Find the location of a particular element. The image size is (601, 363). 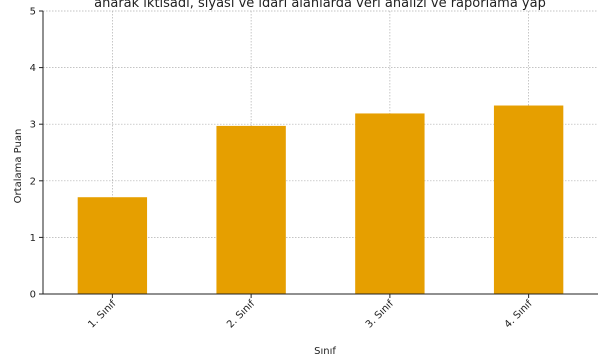

y-tick-label: 0 is located at coordinates (33, 295).